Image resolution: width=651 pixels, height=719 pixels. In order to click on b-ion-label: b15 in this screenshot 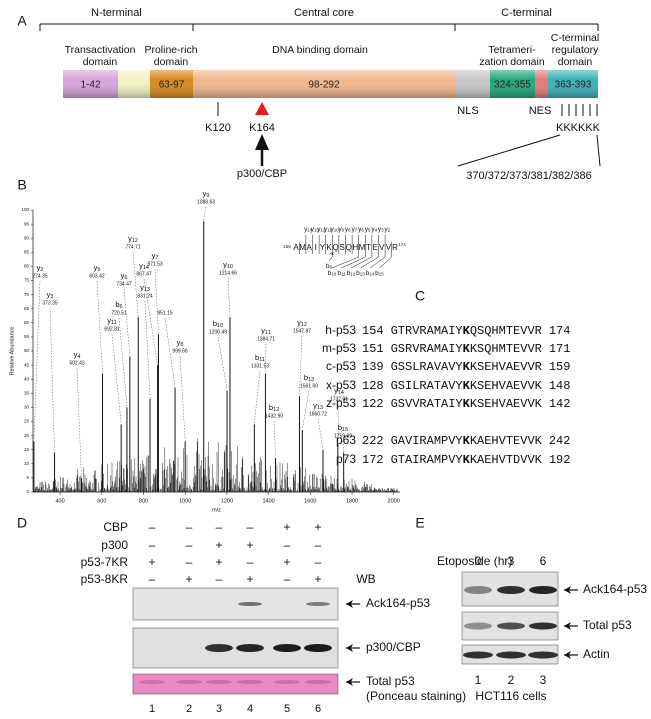, I will do `click(379, 273)`.